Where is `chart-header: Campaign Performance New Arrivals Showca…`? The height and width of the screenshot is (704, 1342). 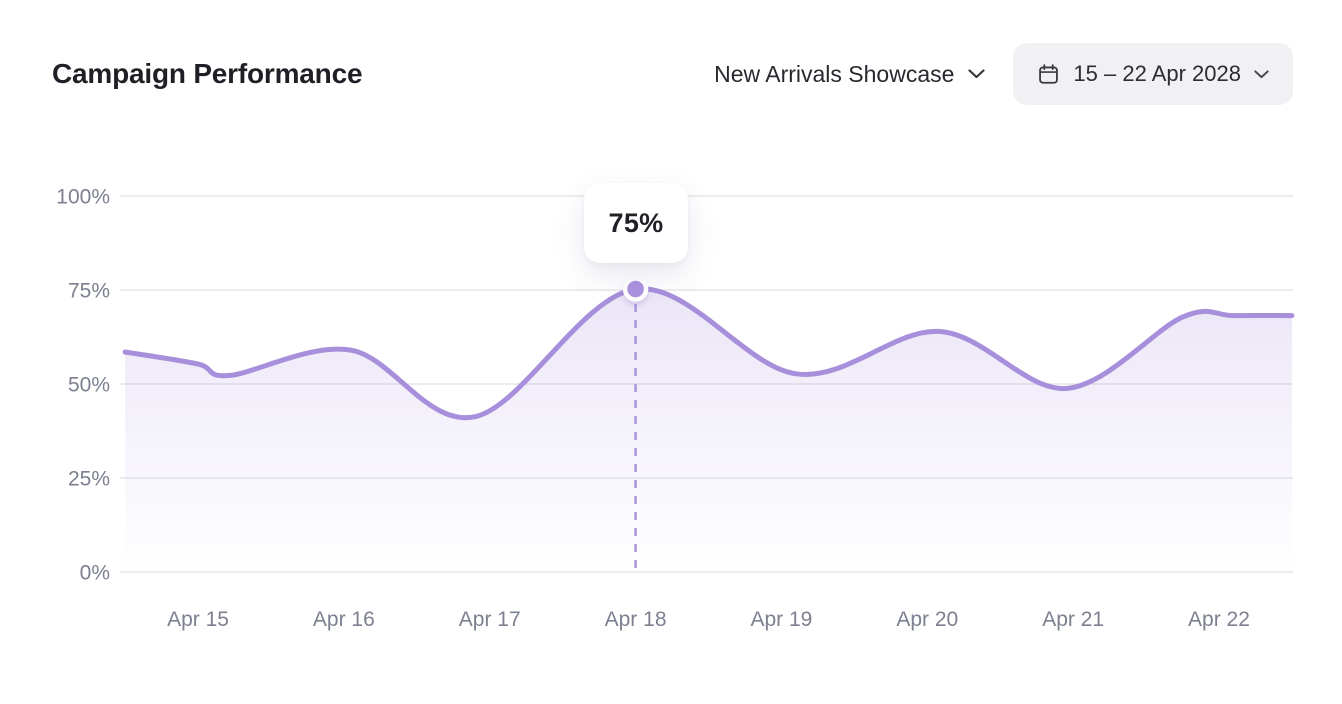
chart-header: Campaign Performance New Arrivals Showca… is located at coordinates (672, 74).